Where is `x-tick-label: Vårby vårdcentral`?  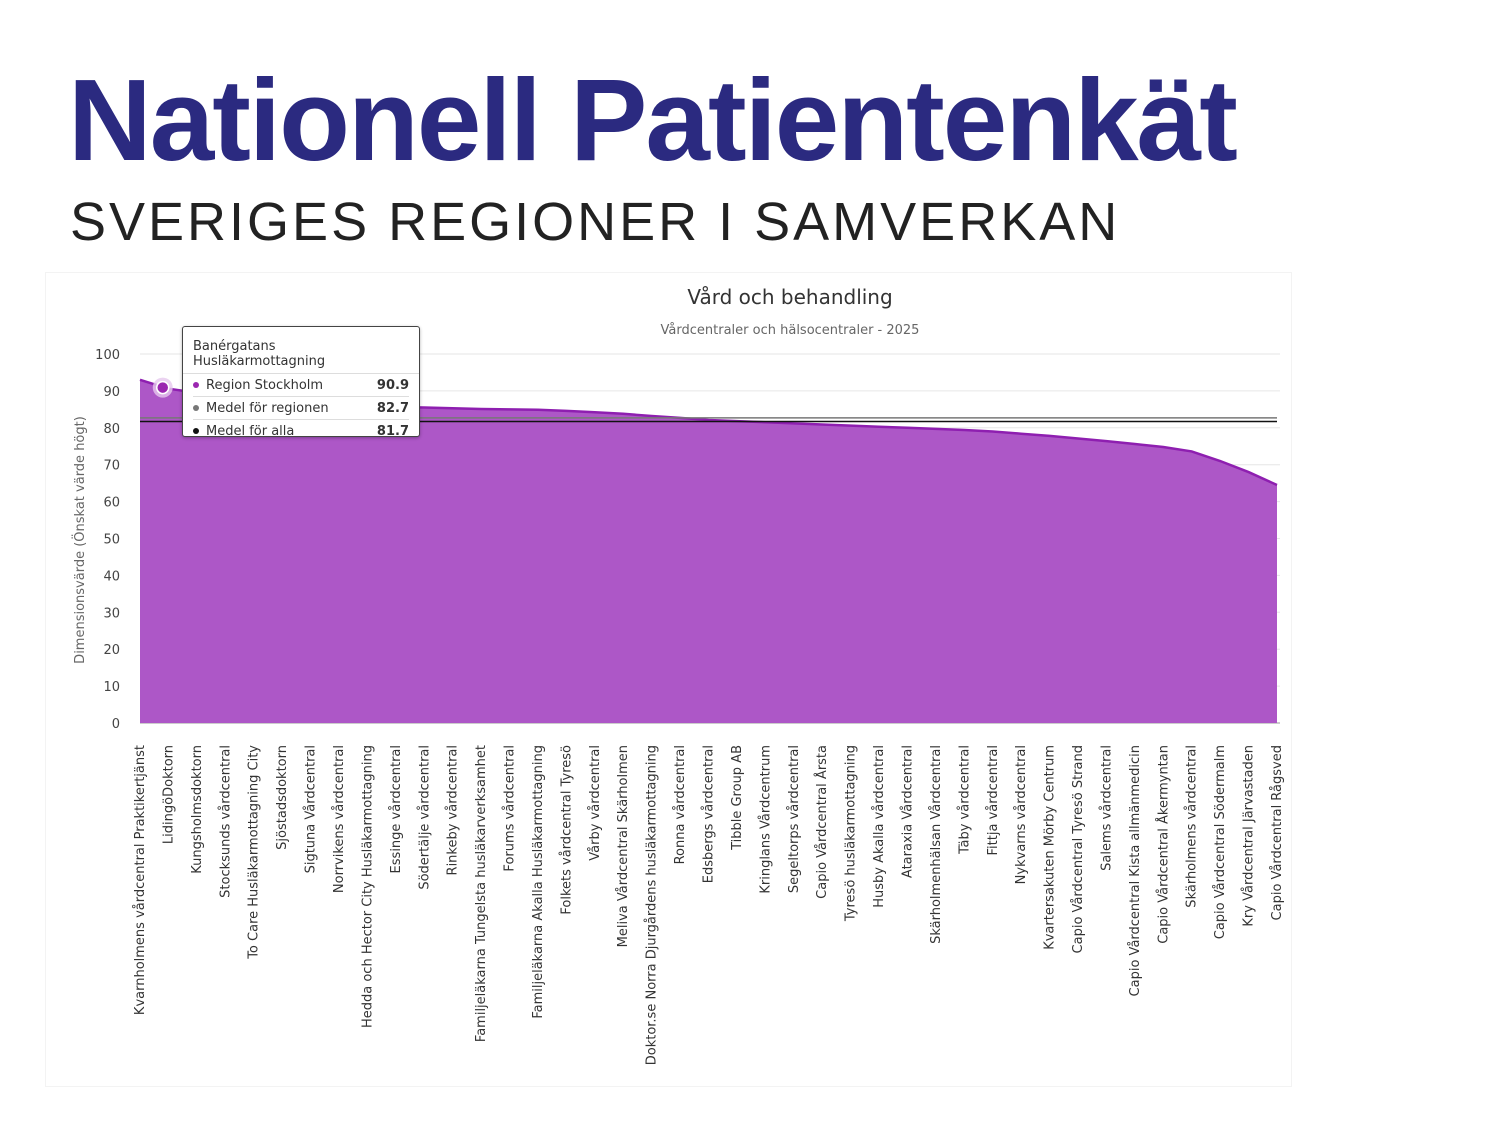
x-tick-label: Vårby vårdcentral is located at coordinates (595, 803).